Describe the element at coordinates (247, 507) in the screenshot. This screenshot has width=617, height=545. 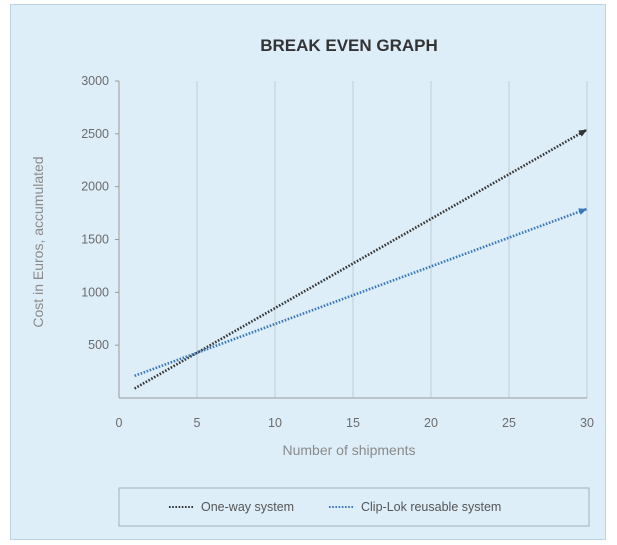
I see `legend-label-one-way: One-way system` at that location.